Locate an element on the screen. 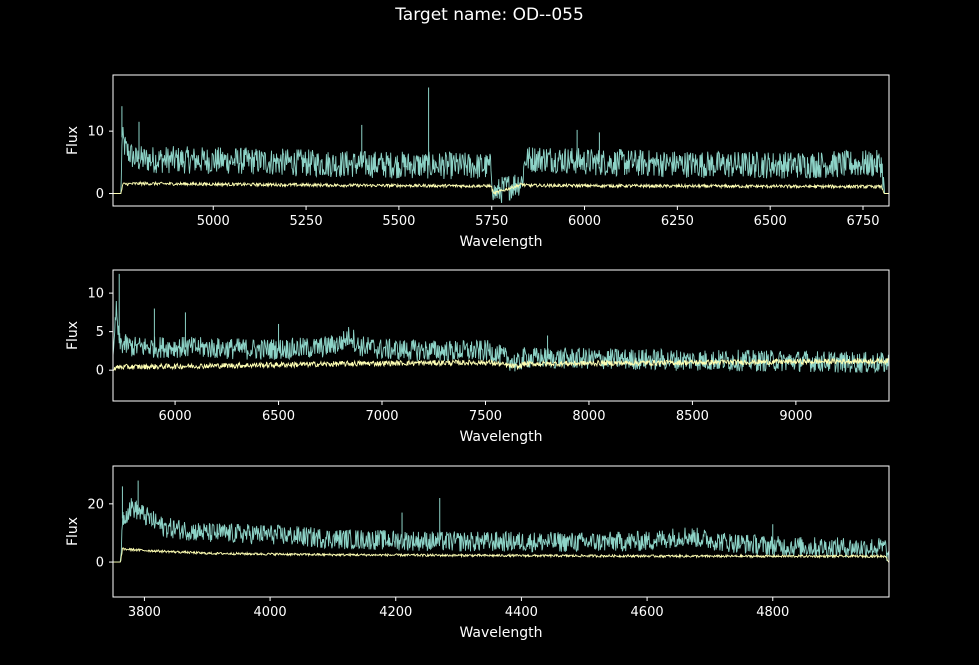 Image resolution: width=979 pixels, height=665 pixels. figure-title: Target name: OD--055 is located at coordinates (489, 15).